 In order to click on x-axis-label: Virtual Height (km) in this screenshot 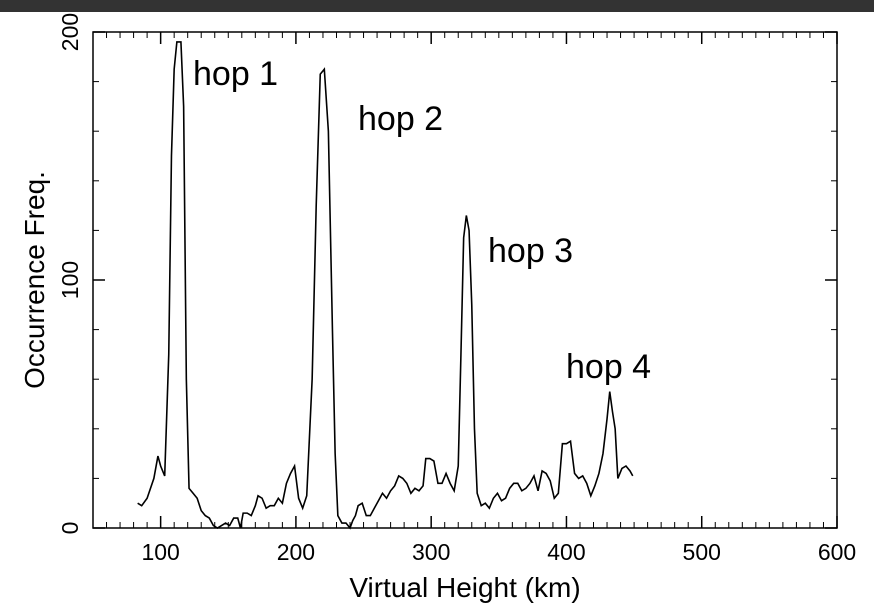, I will do `click(464, 587)`.